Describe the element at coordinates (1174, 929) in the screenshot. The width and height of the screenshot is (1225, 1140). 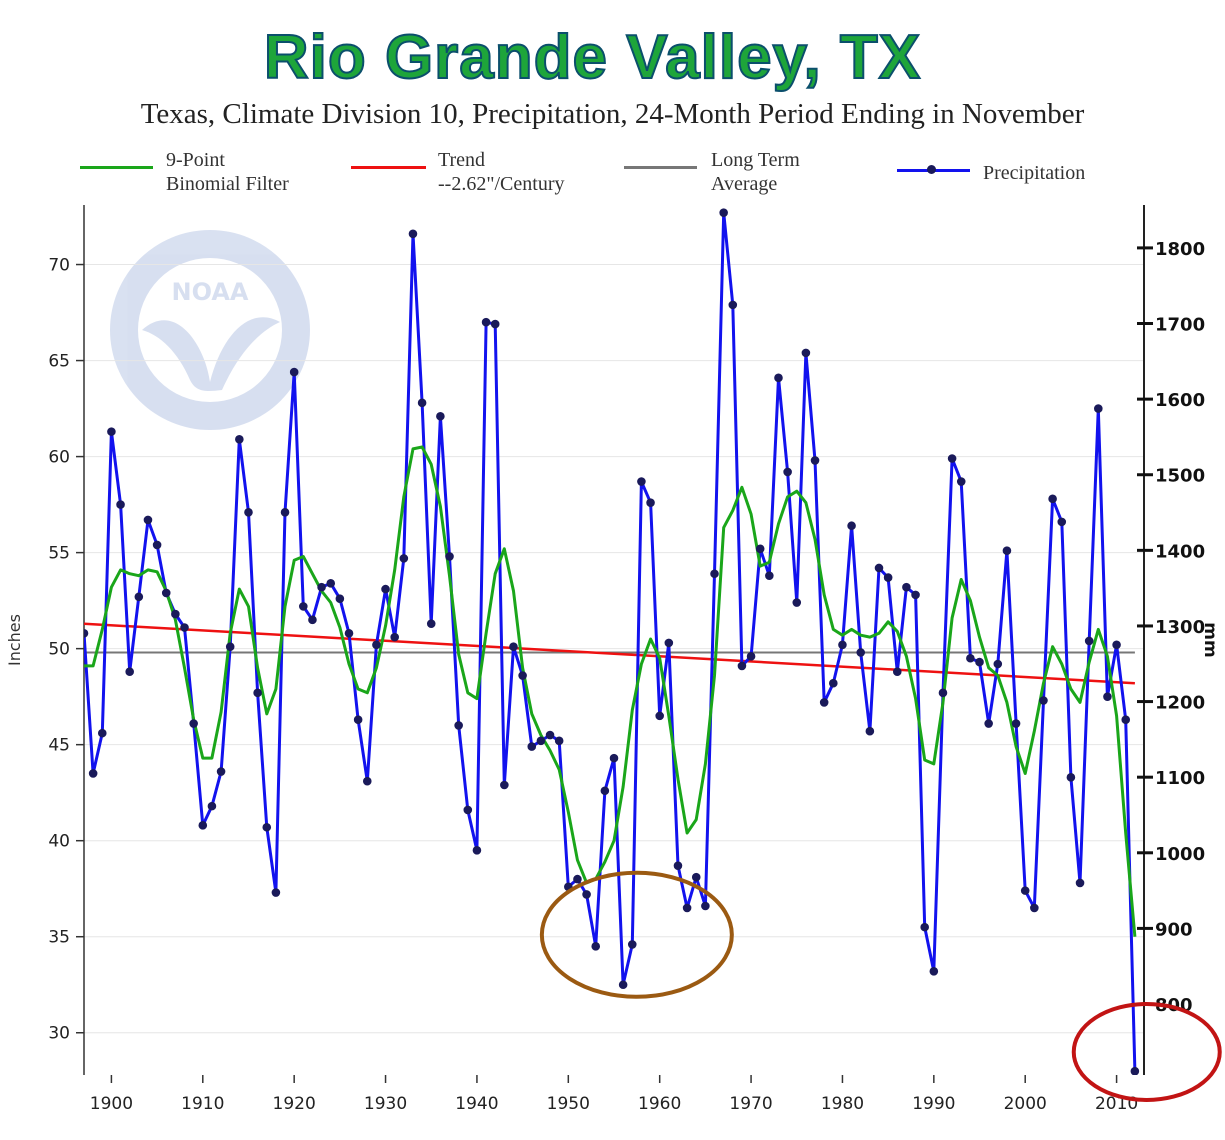
I see `y2-tick-label: 900` at that location.